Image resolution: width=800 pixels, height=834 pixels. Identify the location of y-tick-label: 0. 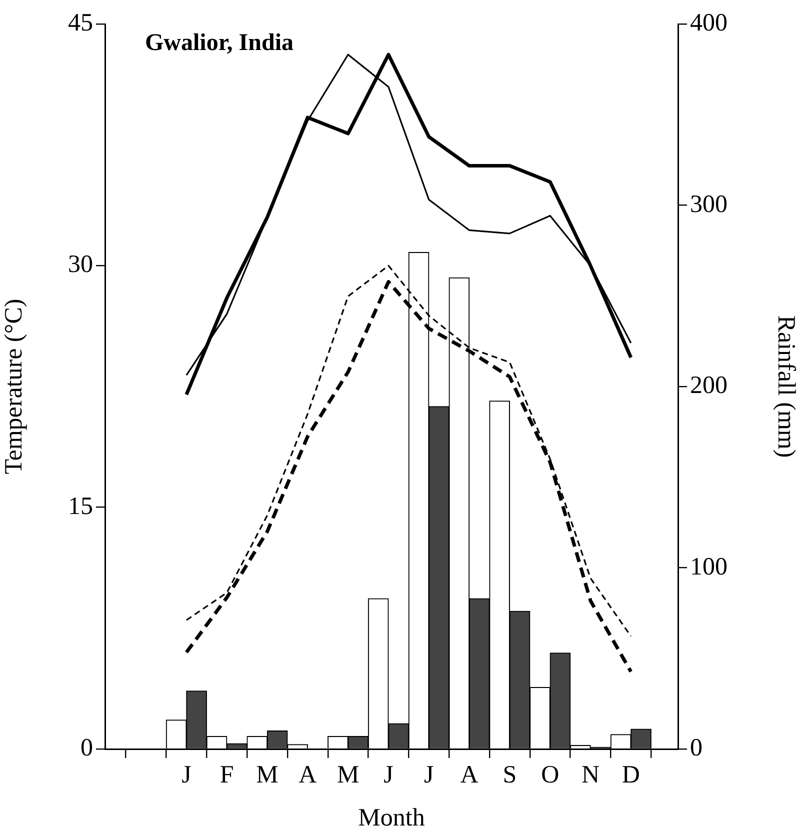
(86, 748).